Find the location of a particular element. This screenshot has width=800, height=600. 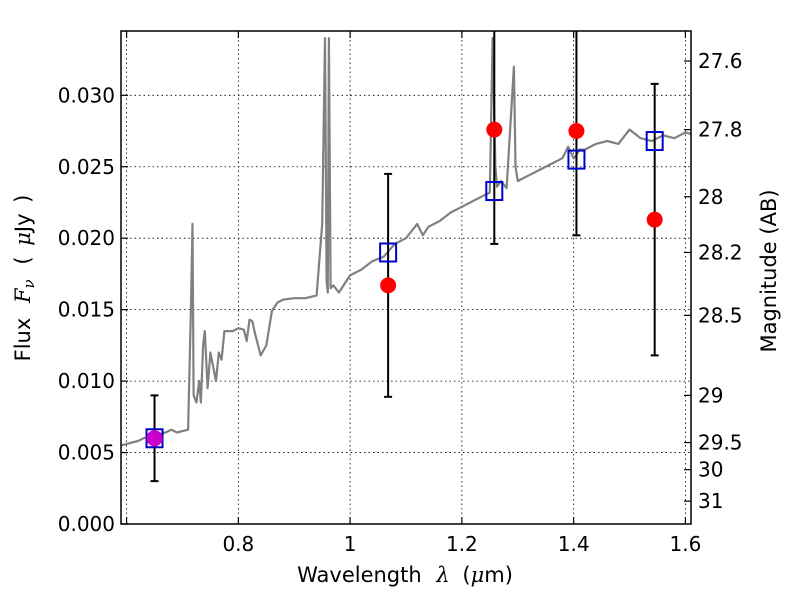

y-tick-label: 0.025 is located at coordinates (86, 167).